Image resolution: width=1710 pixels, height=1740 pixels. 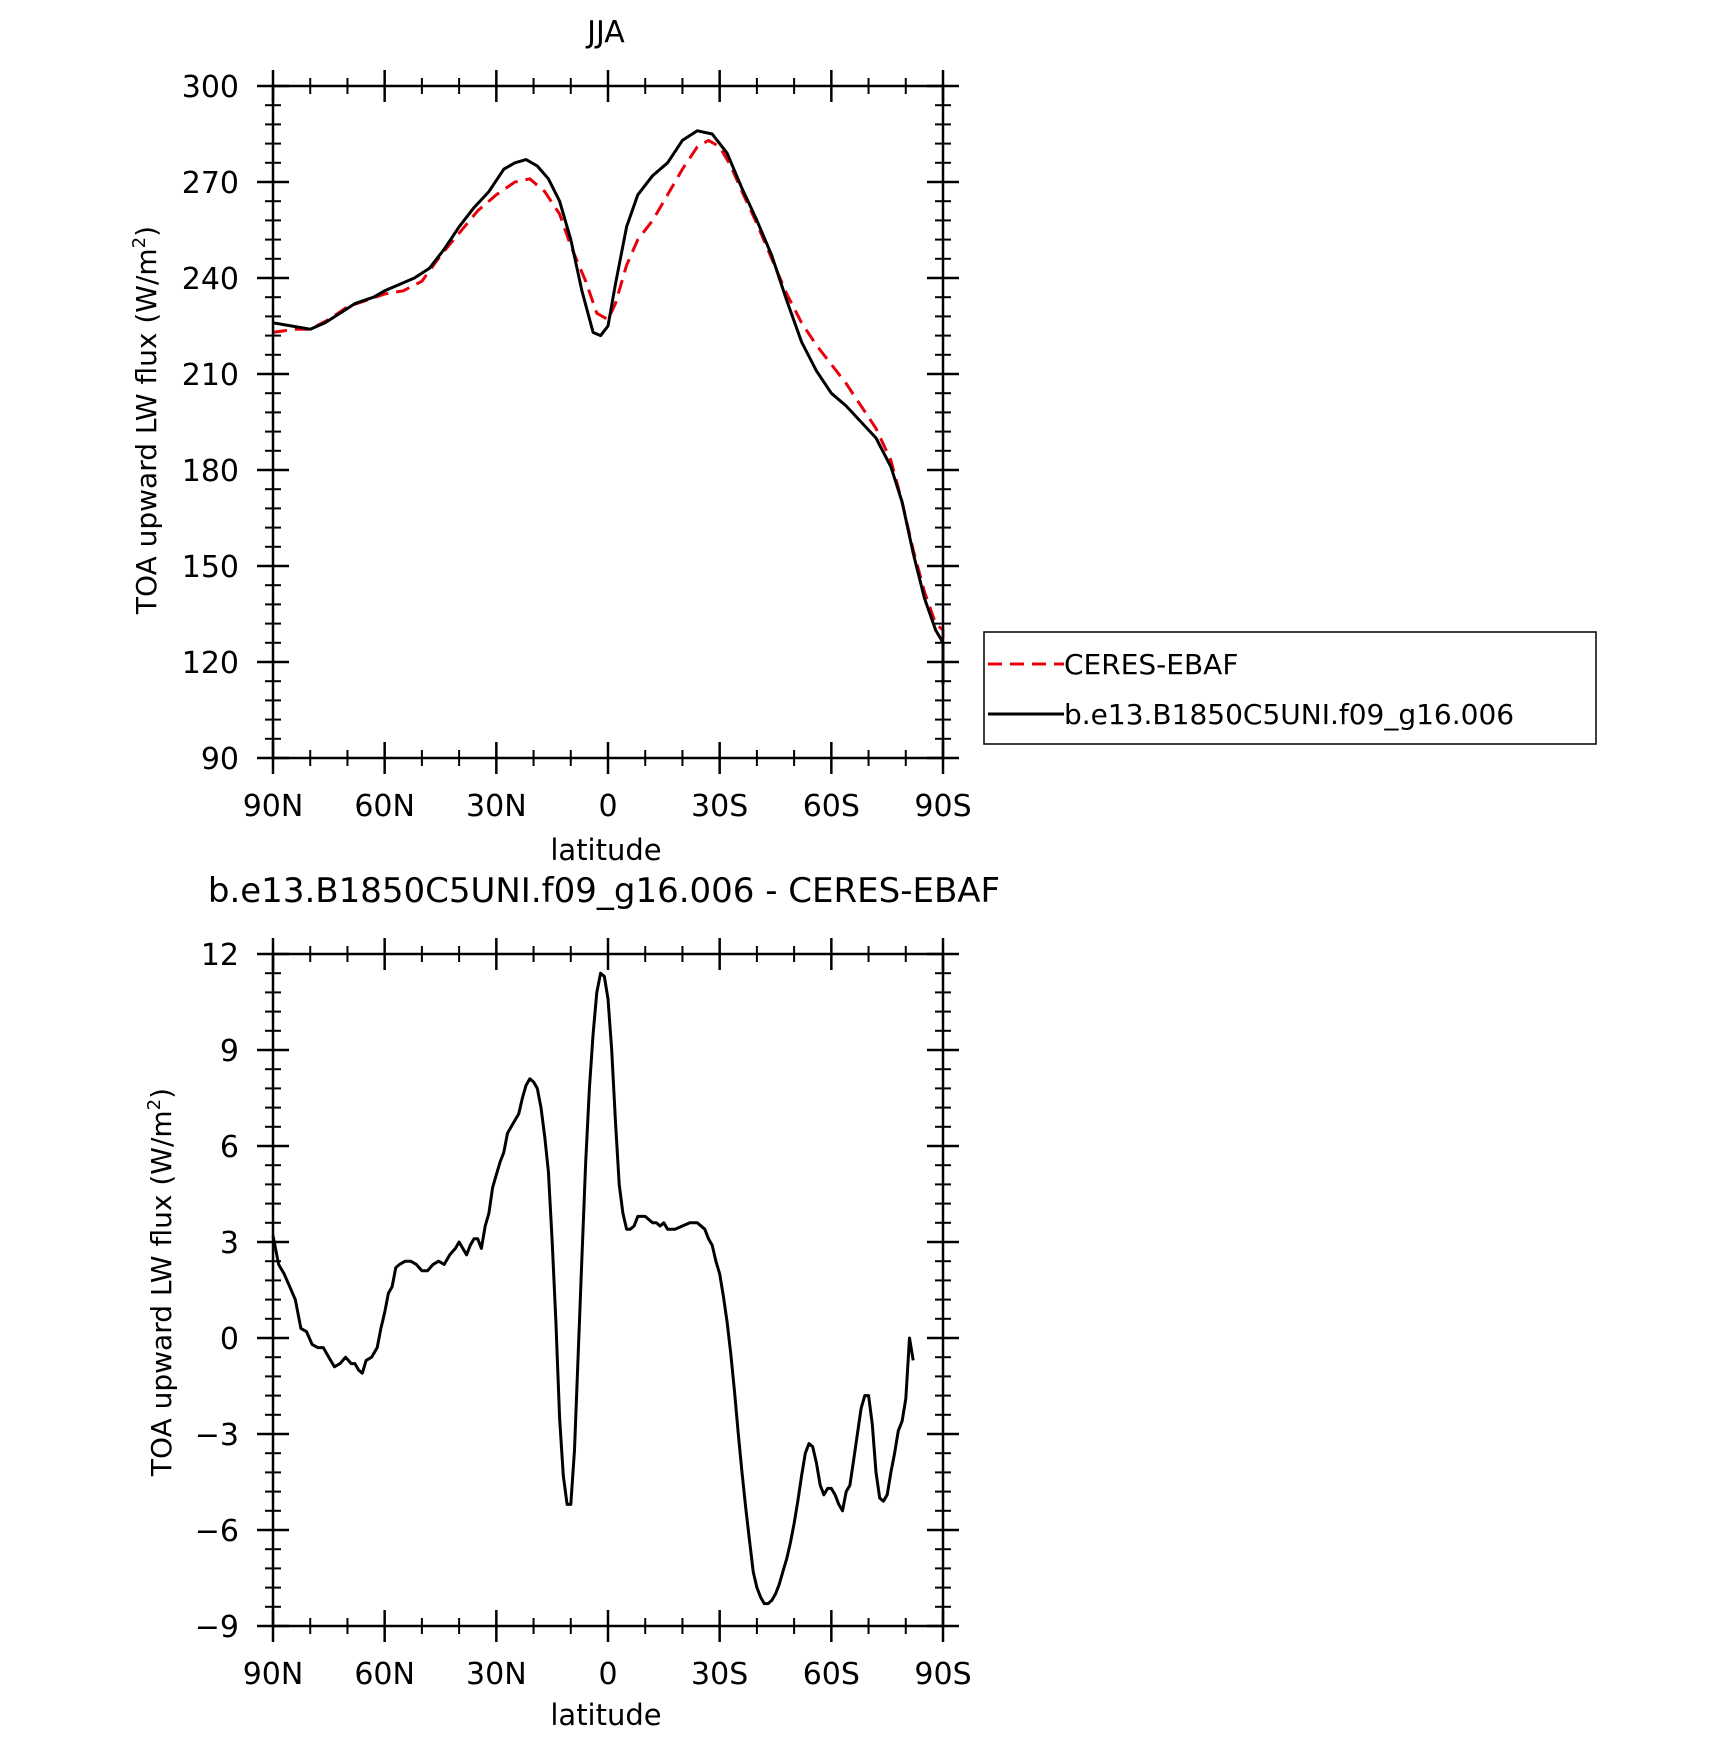 I want to click on top-y-axis-label: TOA upward LW flux (W/m2), so click(x=146, y=420).